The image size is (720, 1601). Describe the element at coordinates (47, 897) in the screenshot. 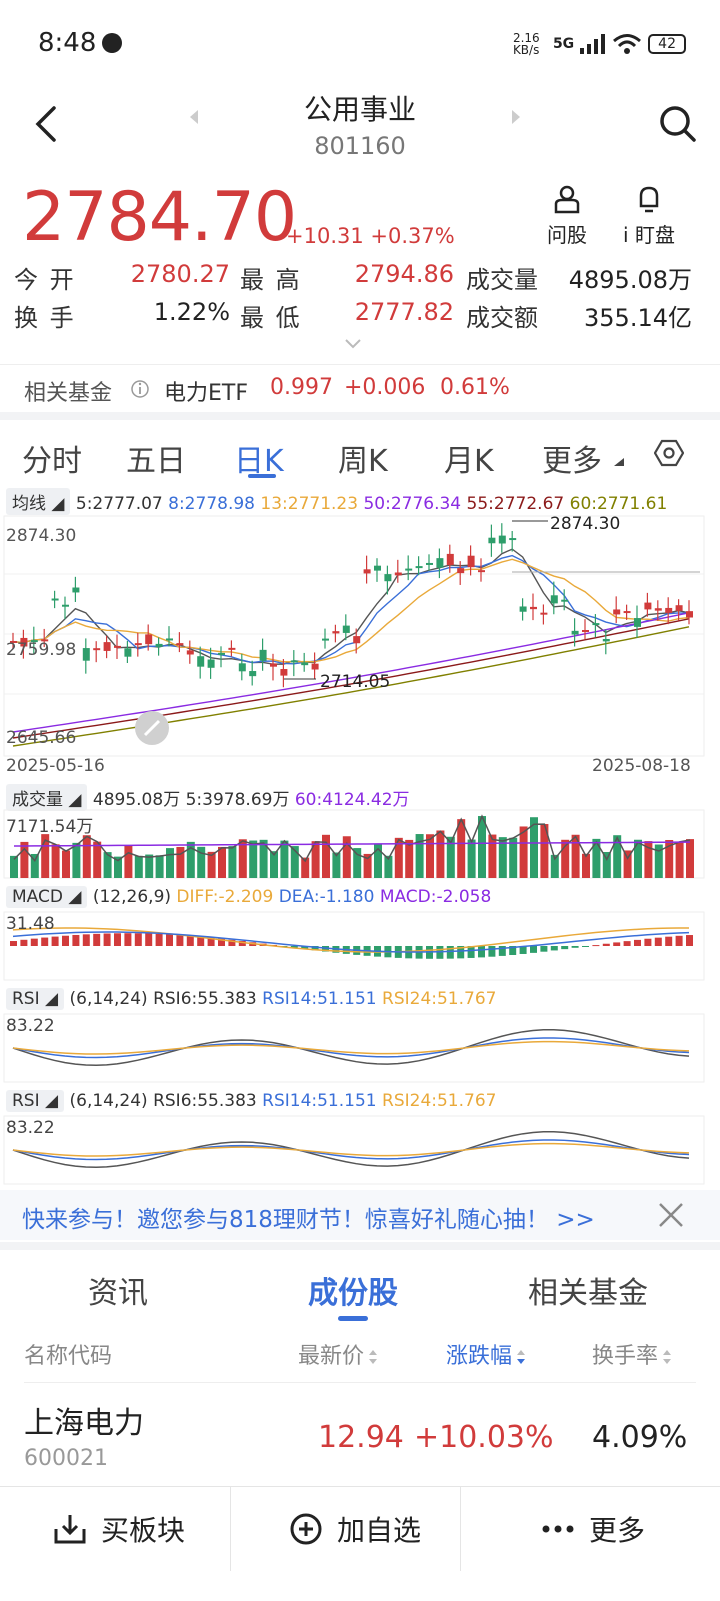

I see `macd-selector: MACD ◢` at that location.